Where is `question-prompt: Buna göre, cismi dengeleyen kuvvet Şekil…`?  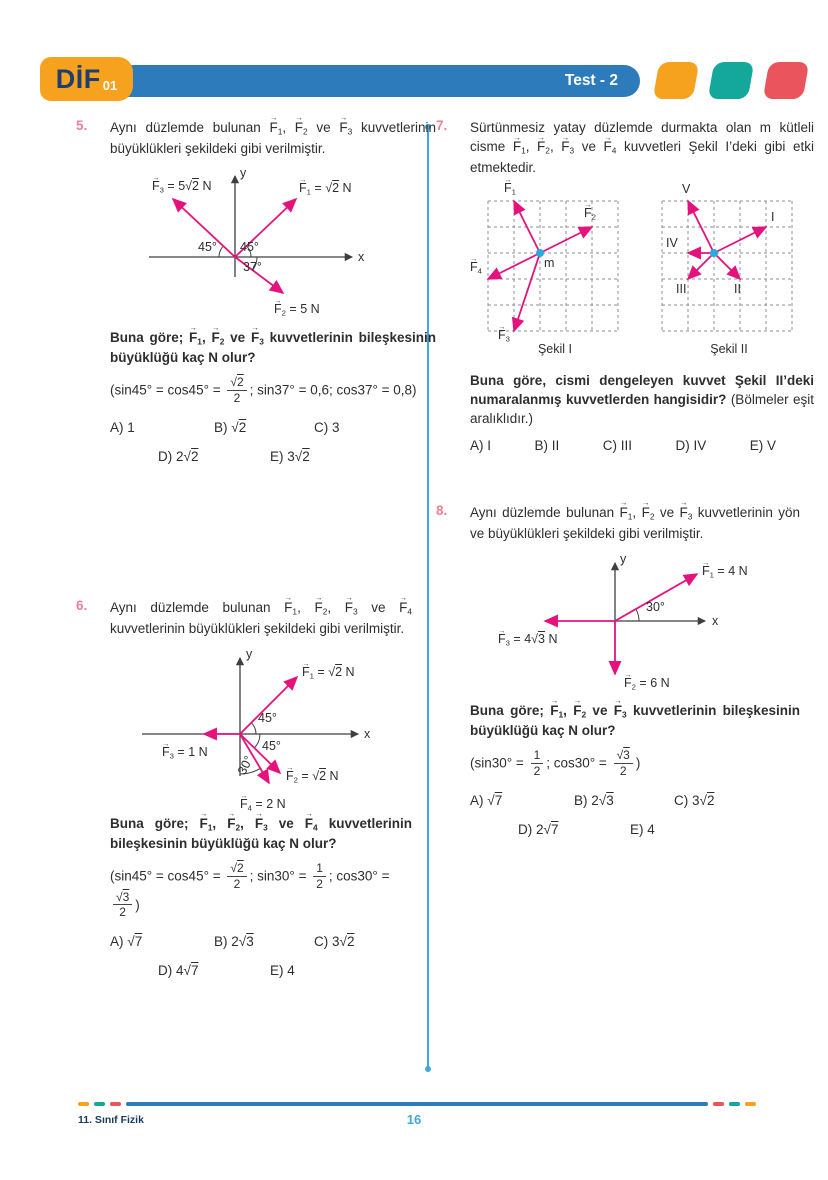
question-prompt: Buna göre, cismi dengeleyen kuvvet Şekil… is located at coordinates (642, 399).